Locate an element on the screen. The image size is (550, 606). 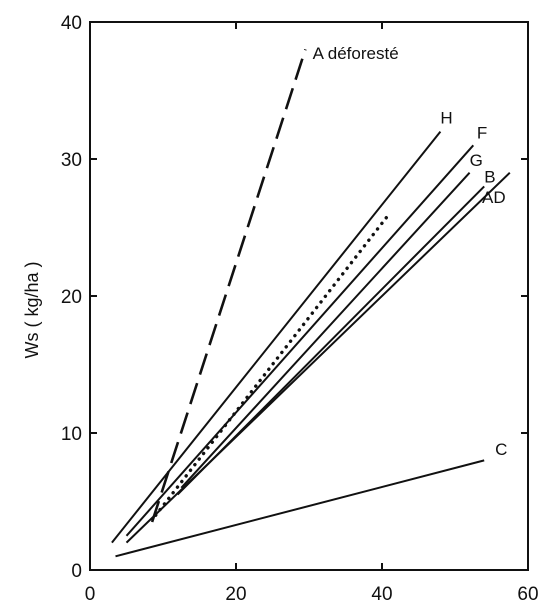
y-tick-label-0: 0 is located at coordinates (76, 571).